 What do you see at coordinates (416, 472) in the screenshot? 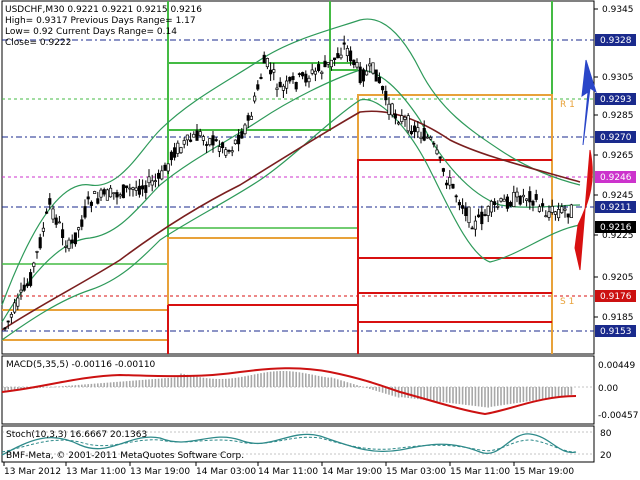
I see `time-tick: 15 Mar 03:00` at bounding box center [416, 472].